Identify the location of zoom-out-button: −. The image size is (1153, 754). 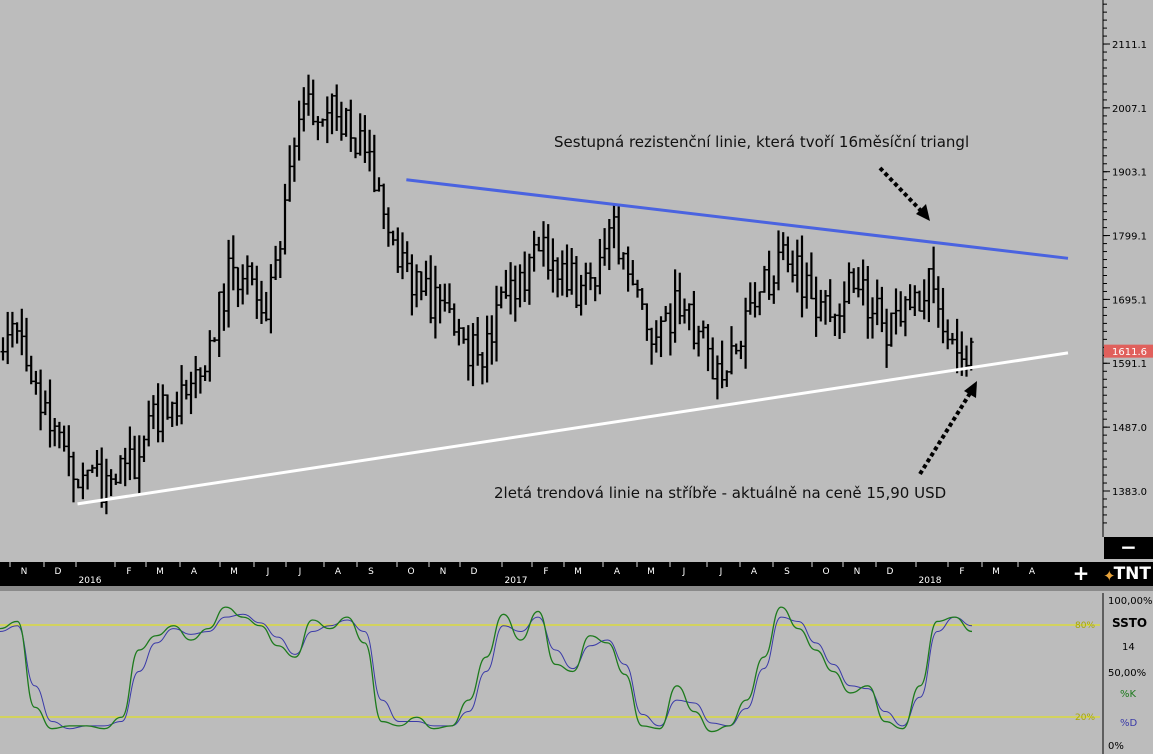
(1128, 548).